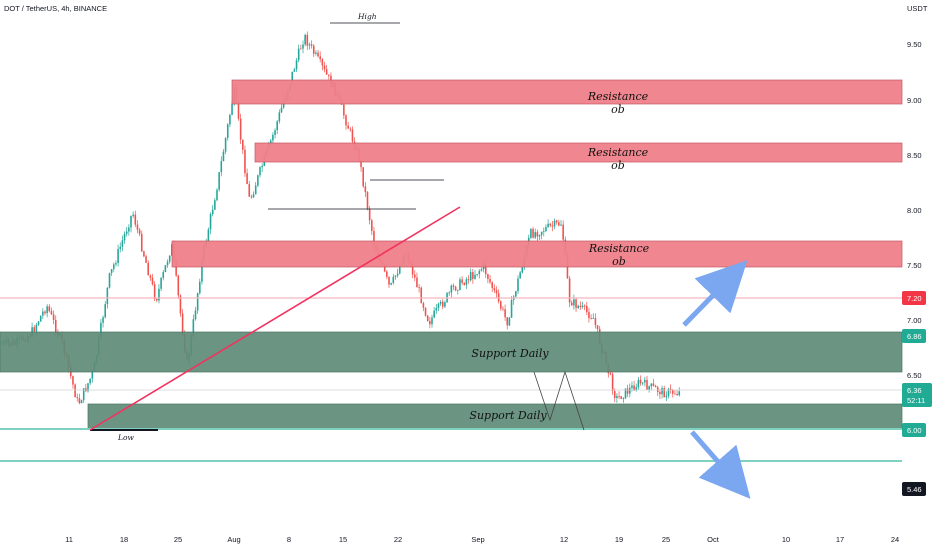 This screenshot has width=932, height=550. Describe the element at coordinates (914, 390) in the screenshot. I see `current-price-tag: 6.36` at that location.